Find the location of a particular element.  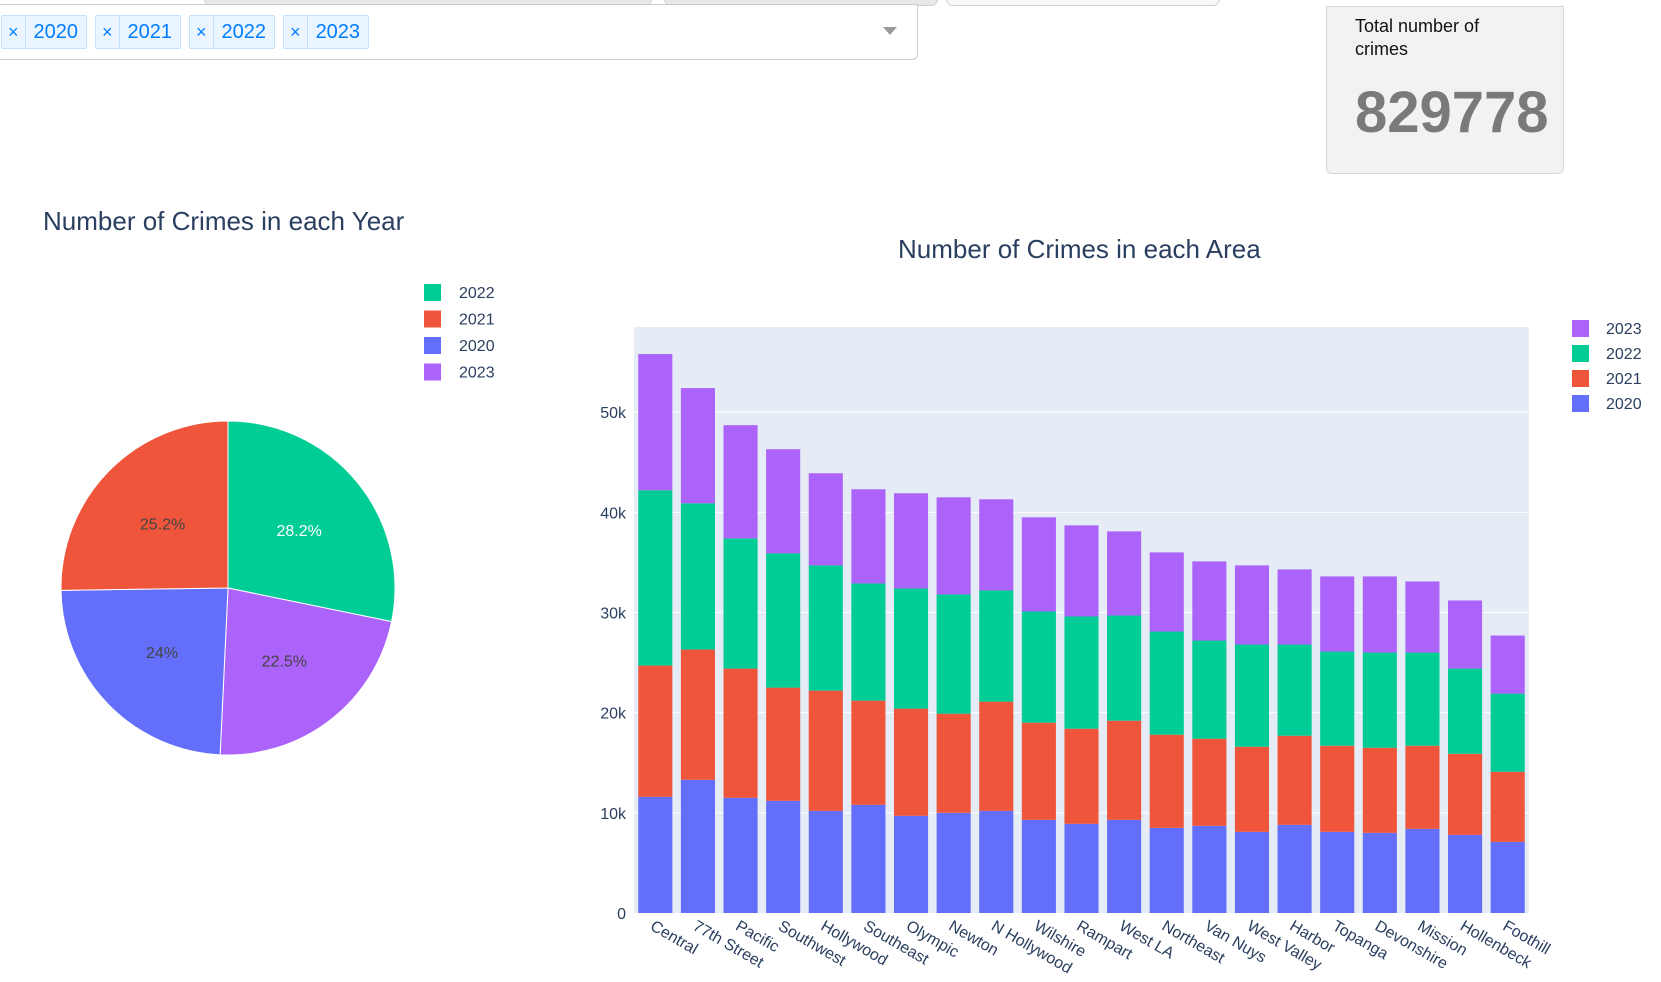

year-multiselect-dropdown: × 2020 × 2021 × 2022 × 2023 is located at coordinates (459, 32).